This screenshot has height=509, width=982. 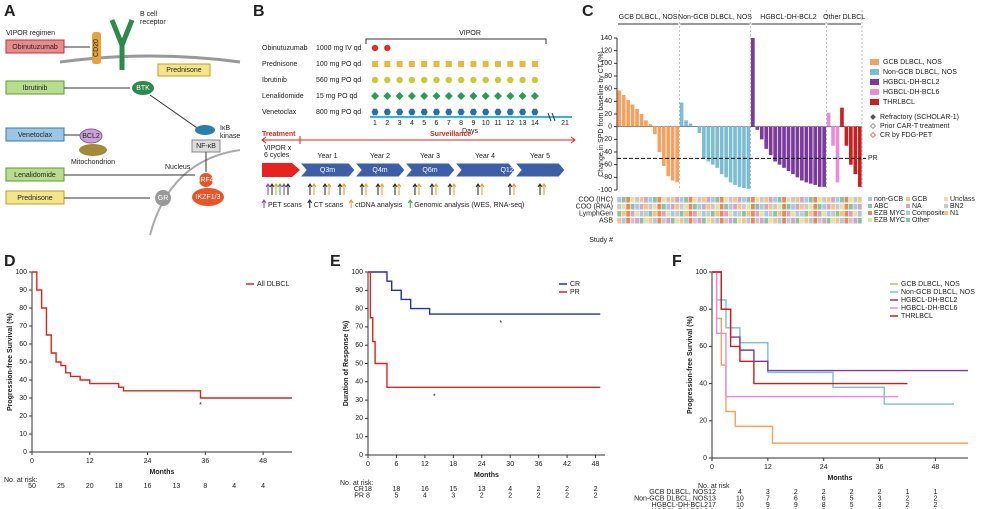 What do you see at coordinates (671, 498) in the screenshot?
I see `at-risk-name: Non-GCB DLBCL, NOS` at bounding box center [671, 498].